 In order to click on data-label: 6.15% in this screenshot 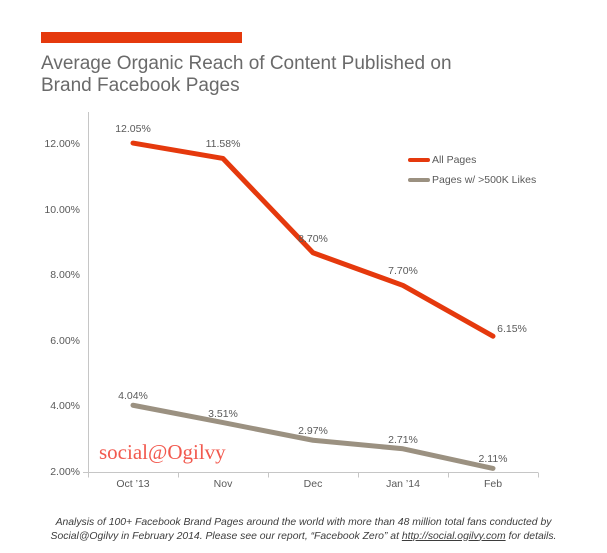, I will do `click(512, 329)`.